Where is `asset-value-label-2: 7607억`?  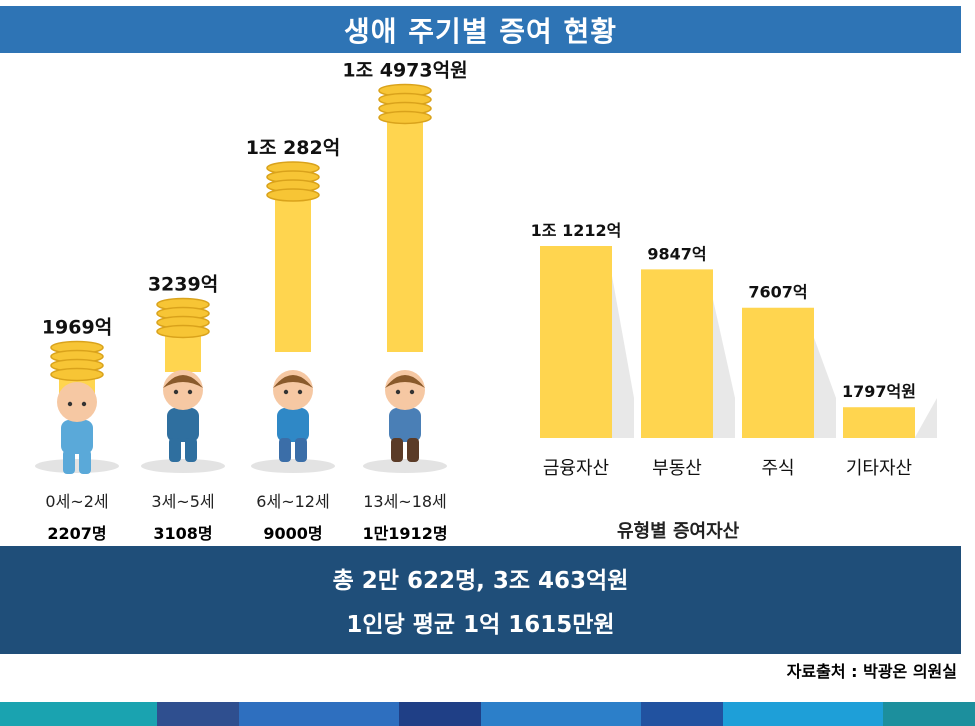 asset-value-label-2: 7607억 is located at coordinates (777, 292).